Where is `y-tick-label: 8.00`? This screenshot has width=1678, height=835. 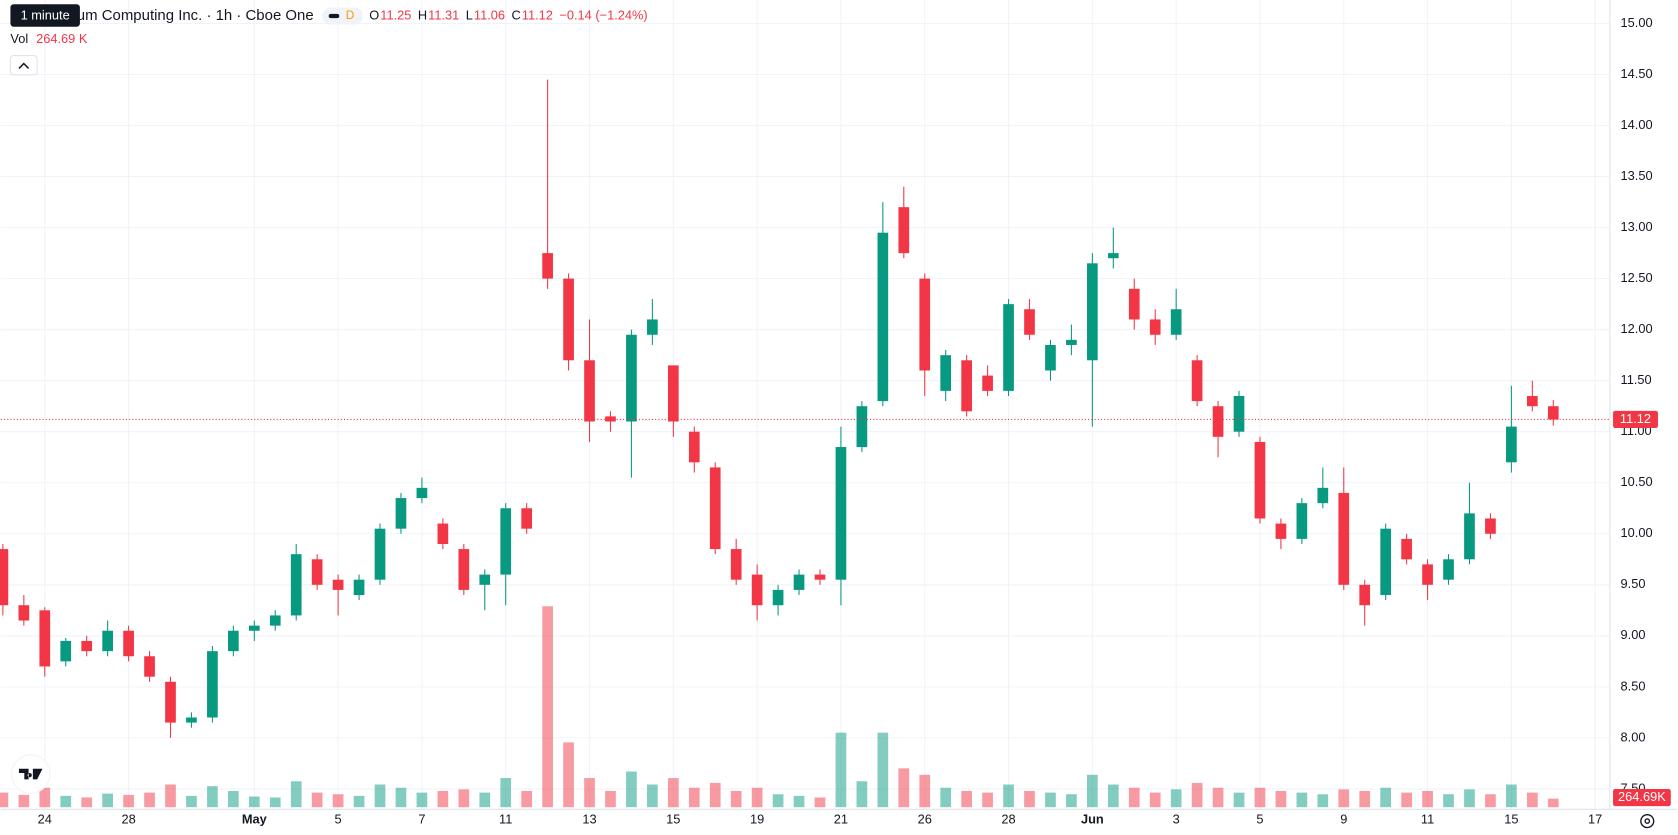
y-tick-label: 8.00 is located at coordinates (1633, 736).